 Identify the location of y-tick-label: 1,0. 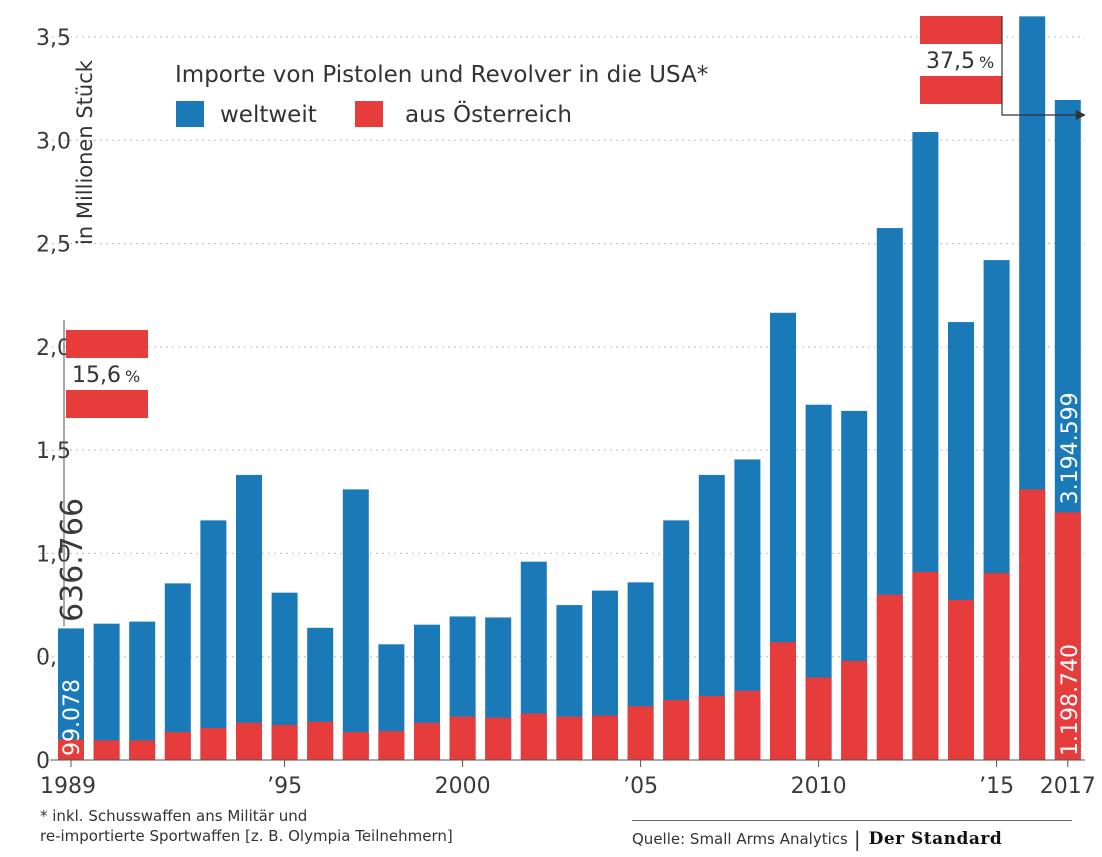
(53, 554).